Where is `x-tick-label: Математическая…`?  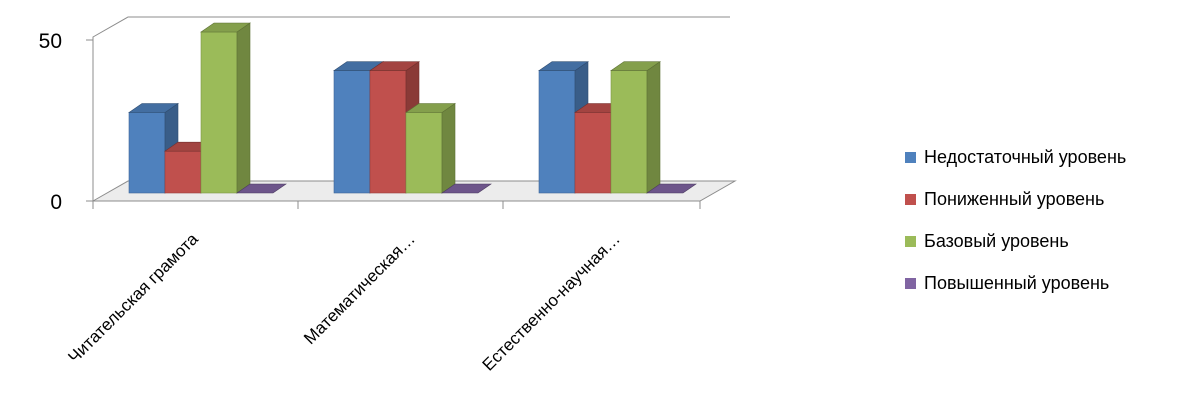 x-tick-label: Математическая… is located at coordinates (359, 288).